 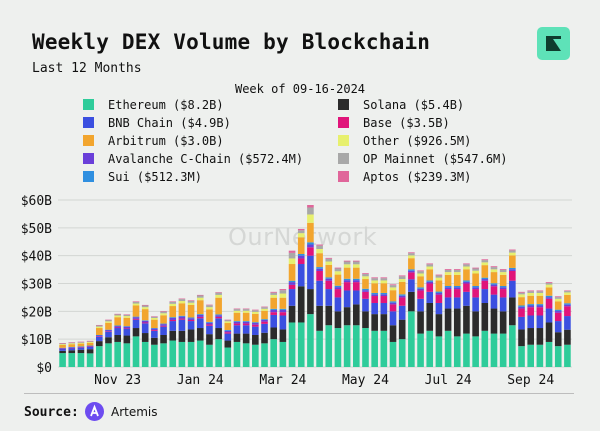 I want to click on legend-swatch, so click(x=343, y=104).